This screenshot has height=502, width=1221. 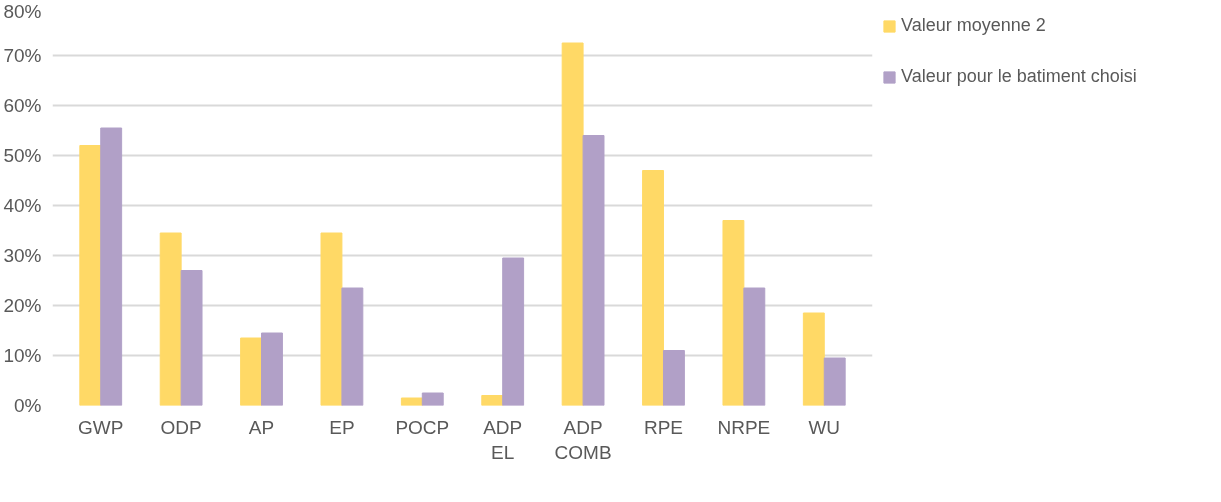 I want to click on y-tick-label: 70%, so click(x=22, y=55).